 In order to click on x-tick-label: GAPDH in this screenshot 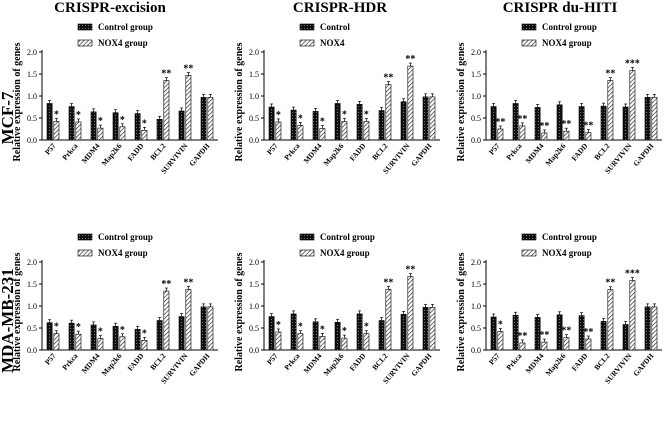, I will do `click(421, 154)`.